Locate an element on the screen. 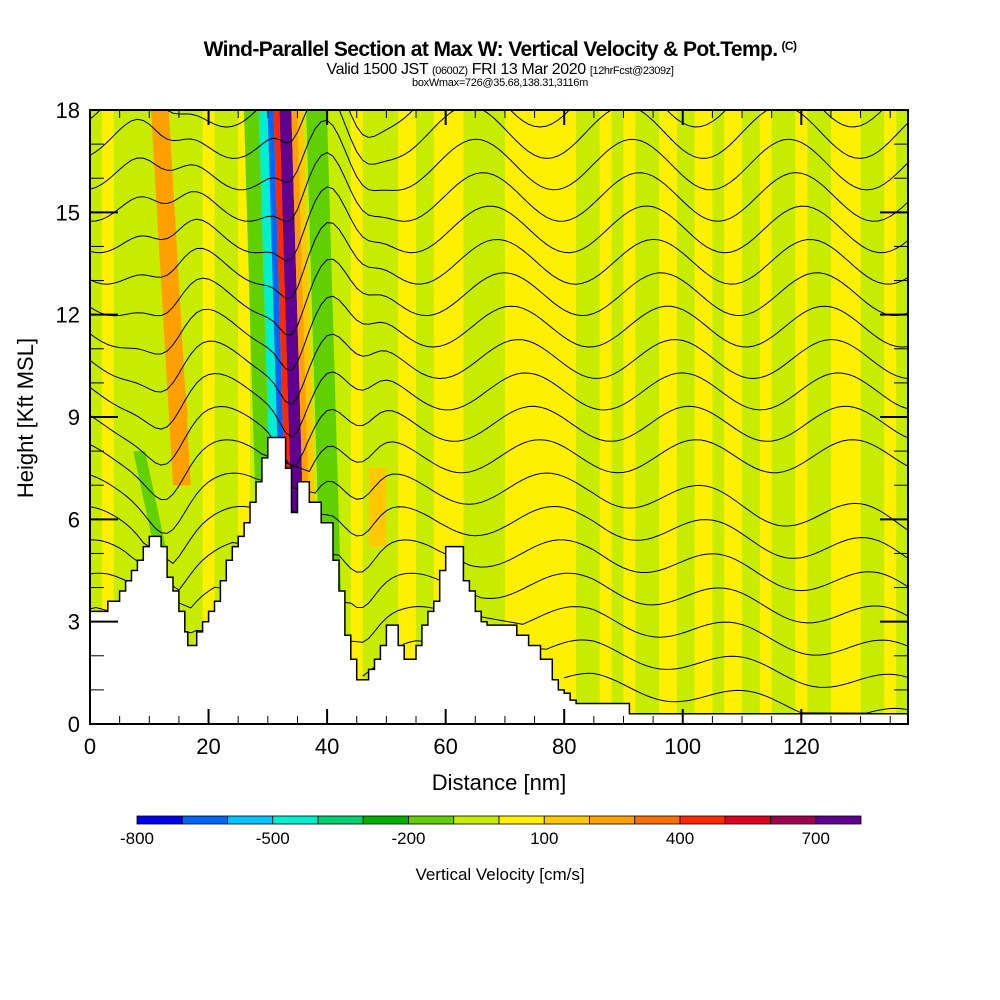 The height and width of the screenshot is (1000, 1000). colorbar-label: -500 is located at coordinates (273, 838).